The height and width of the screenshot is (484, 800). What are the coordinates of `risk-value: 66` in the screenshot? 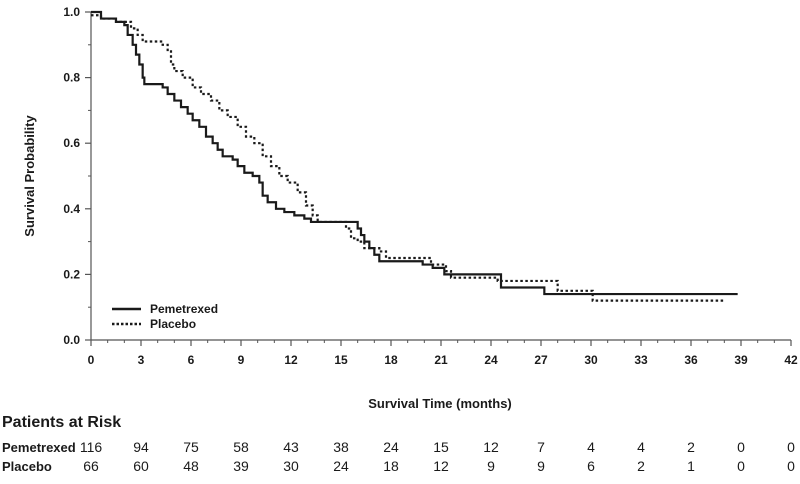 It's located at (91, 466).